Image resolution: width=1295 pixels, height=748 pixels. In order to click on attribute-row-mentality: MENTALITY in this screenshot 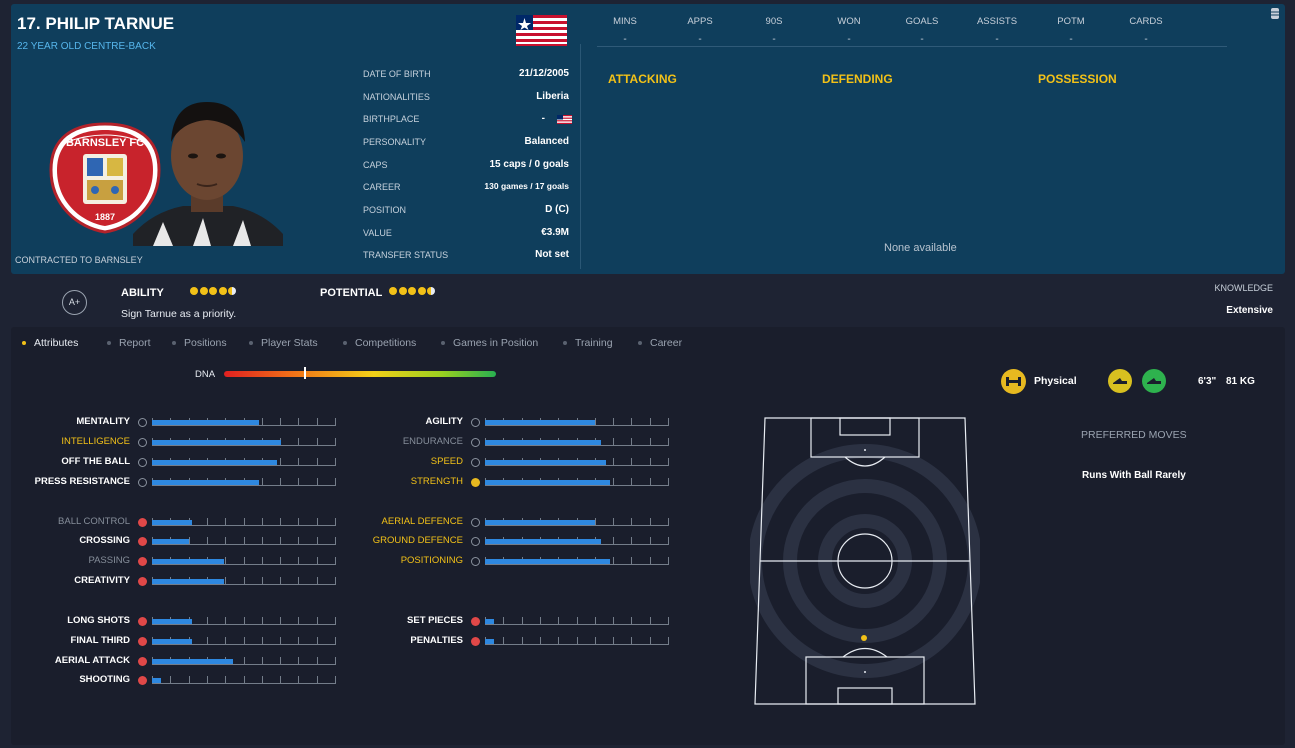, I will do `click(65, 423)`.